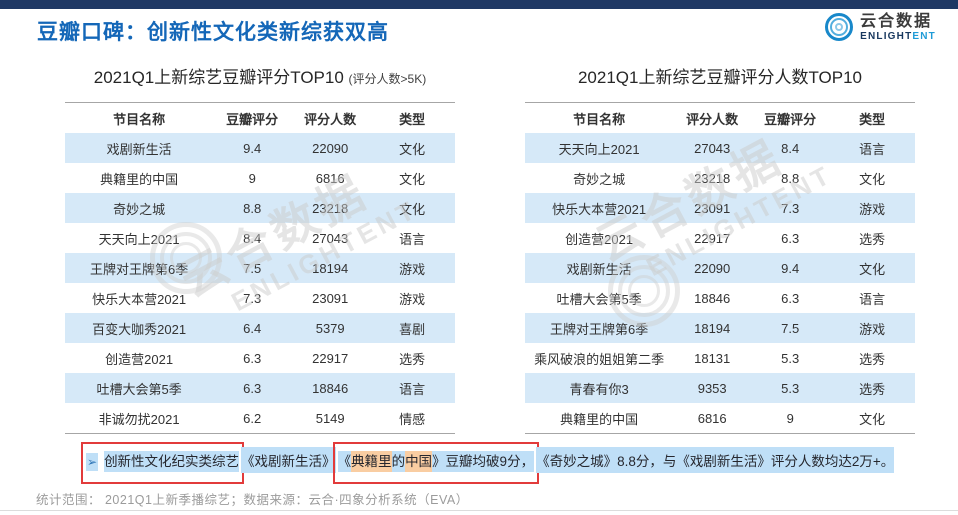 Image resolution: width=958 pixels, height=515 pixels. Describe the element at coordinates (260, 77) in the screenshot. I see `table-title: 2021Q1上新综艺豆瓣评分TOP10 (评分人数>5K)` at that location.